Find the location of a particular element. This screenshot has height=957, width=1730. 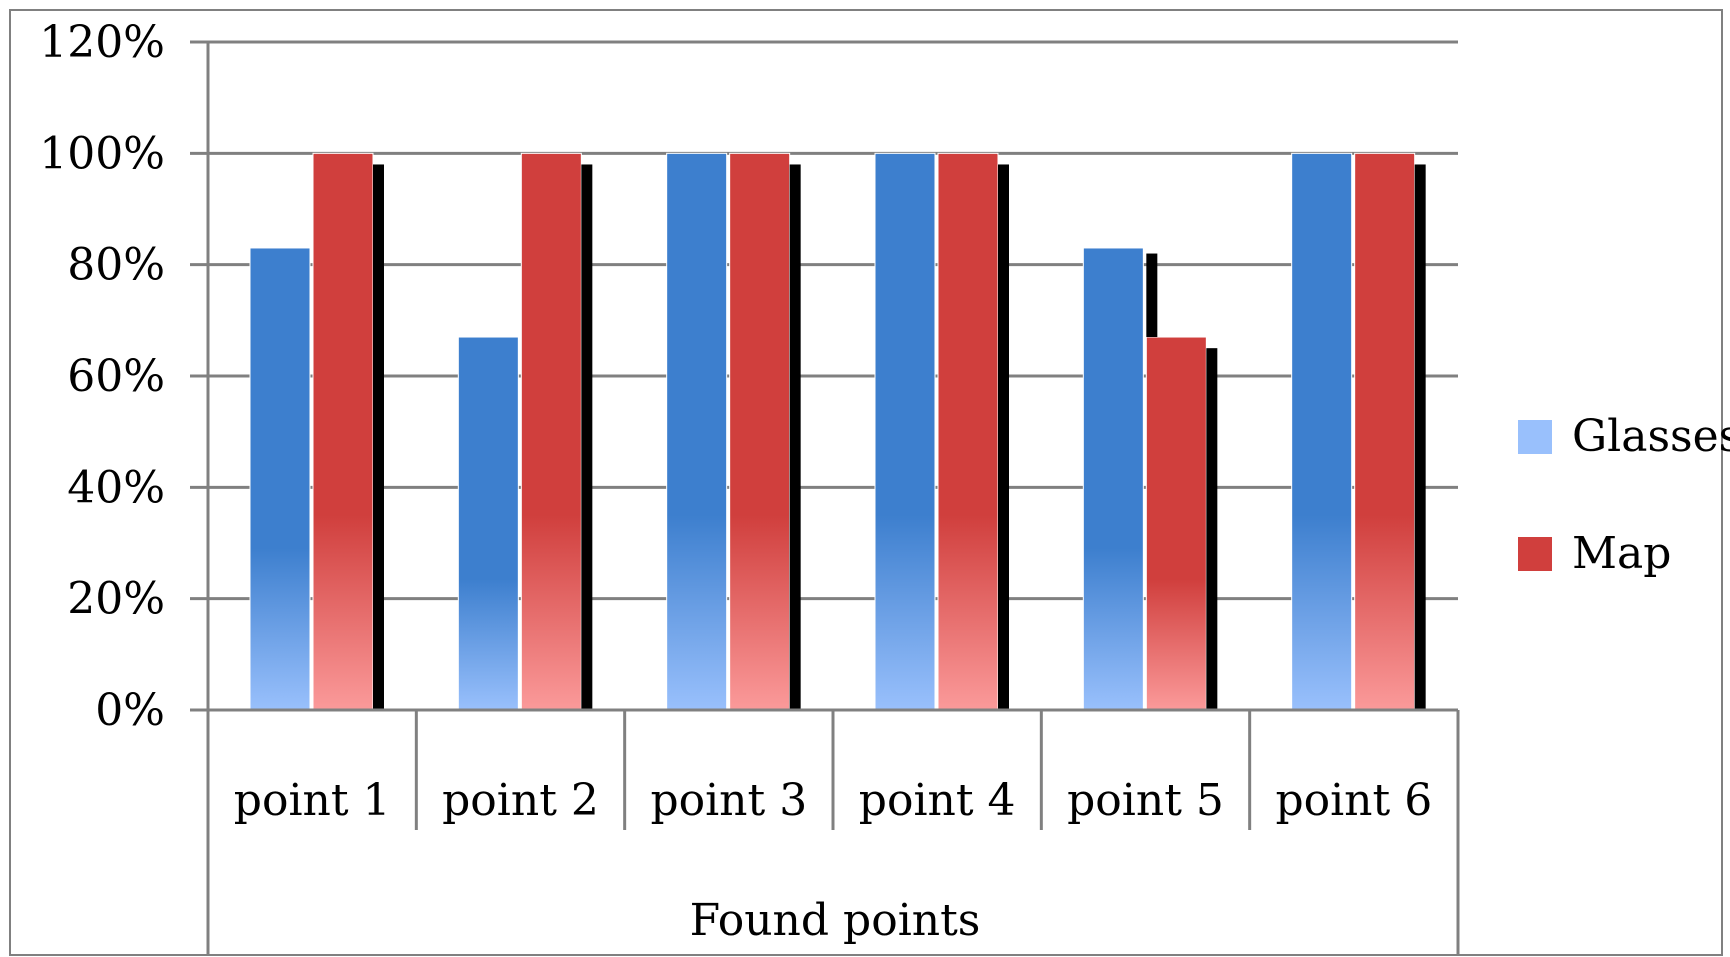

y-tick-label: 120% is located at coordinates (102, 42).